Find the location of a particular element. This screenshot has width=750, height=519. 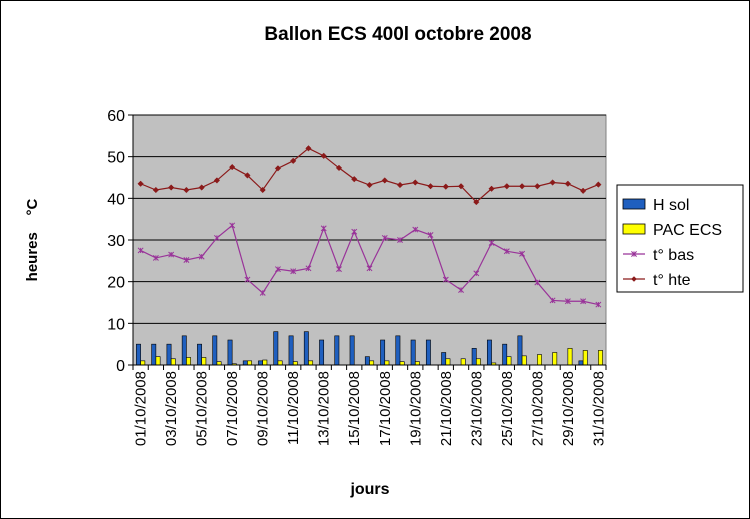

y-tick-label: 30 is located at coordinates (116, 241).